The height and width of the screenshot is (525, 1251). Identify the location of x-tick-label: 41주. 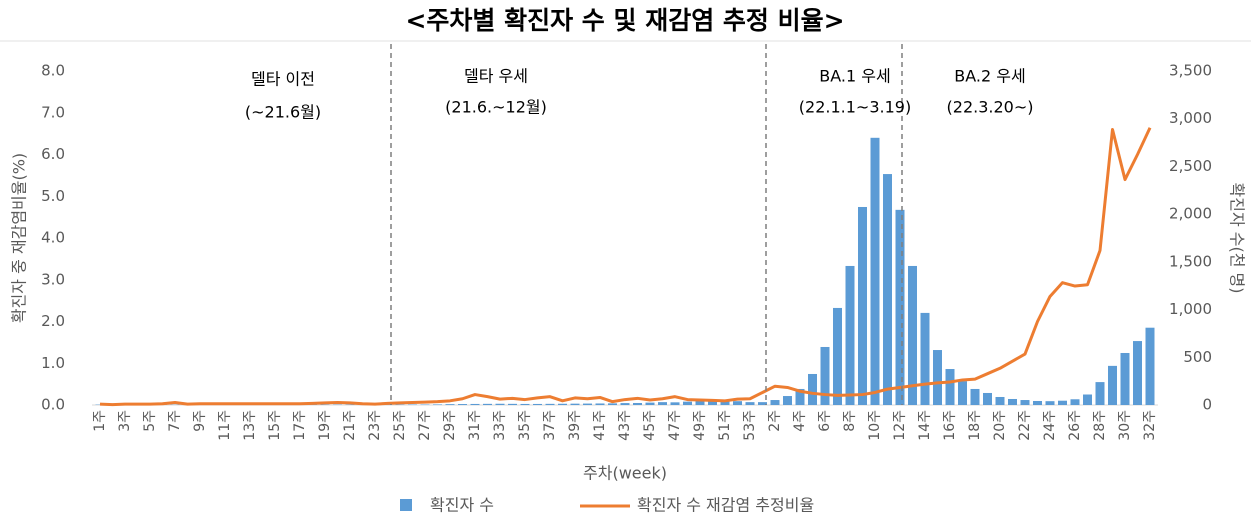
(600, 425).